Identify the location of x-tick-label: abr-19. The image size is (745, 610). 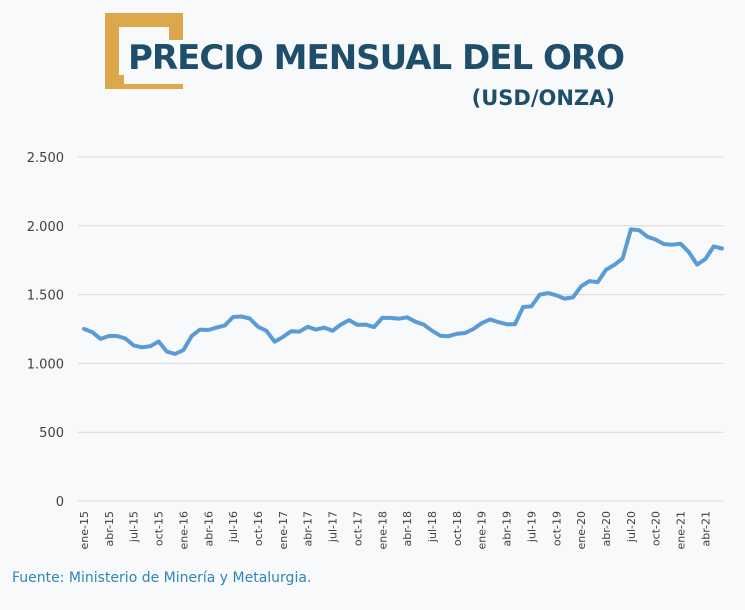
(507, 529).